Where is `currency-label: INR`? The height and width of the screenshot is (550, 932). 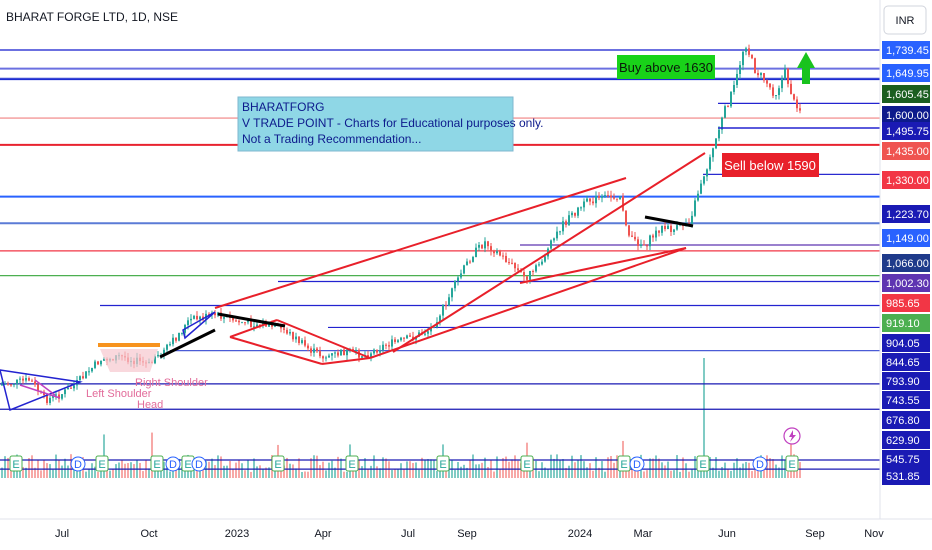
currency-label: INR is located at coordinates (905, 21).